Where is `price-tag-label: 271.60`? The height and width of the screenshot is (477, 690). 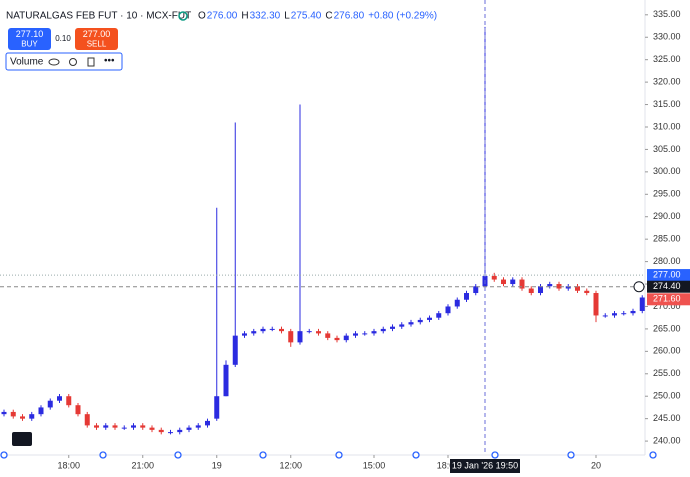 price-tag-label: 271.60 is located at coordinates (667, 299).